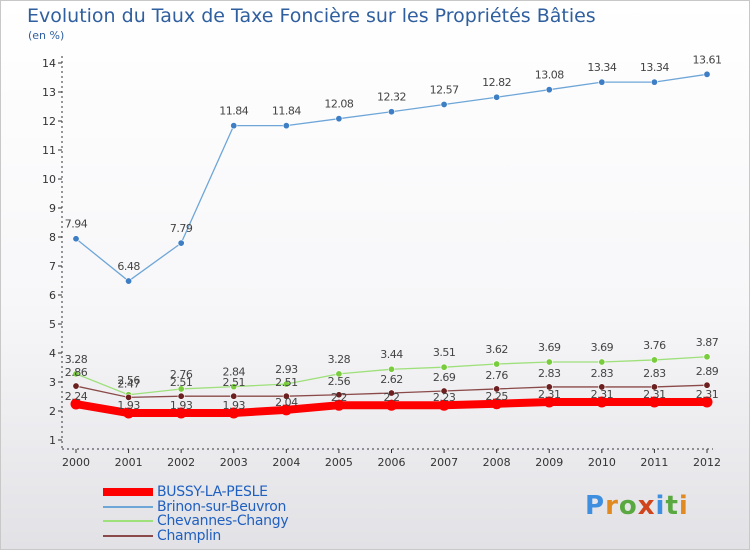 This screenshot has height=550, width=750. I want to click on data-label-bussy: 2.25, so click(496, 396).